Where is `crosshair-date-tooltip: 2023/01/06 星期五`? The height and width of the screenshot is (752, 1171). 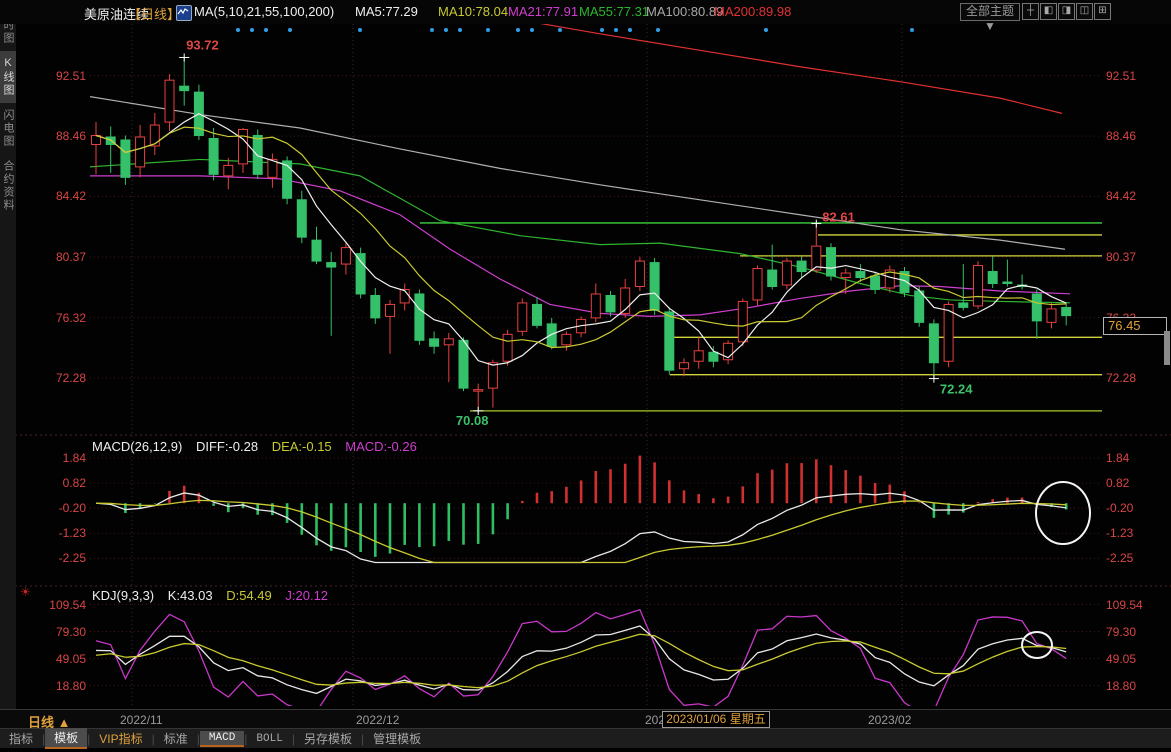
crosshair-date-tooltip: 2023/01/06 星期五 is located at coordinates (716, 719).